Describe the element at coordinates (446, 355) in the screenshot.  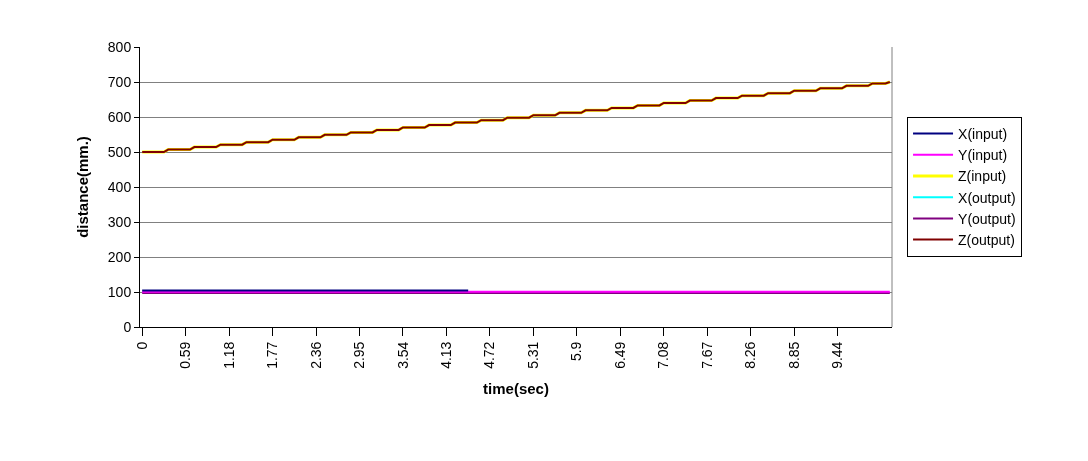
I see `x-tick-label: 4.13` at that location.